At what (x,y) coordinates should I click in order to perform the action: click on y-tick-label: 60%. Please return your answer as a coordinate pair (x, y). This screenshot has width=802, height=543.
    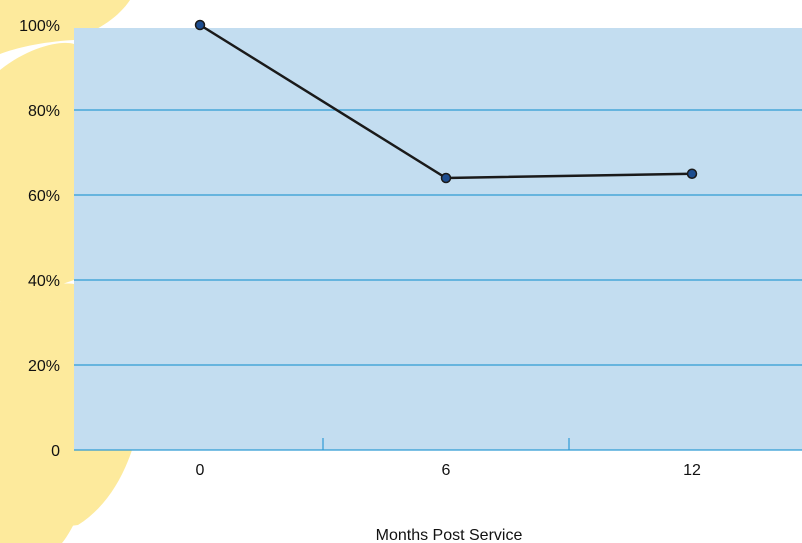
    Looking at the image, I should click on (44, 196).